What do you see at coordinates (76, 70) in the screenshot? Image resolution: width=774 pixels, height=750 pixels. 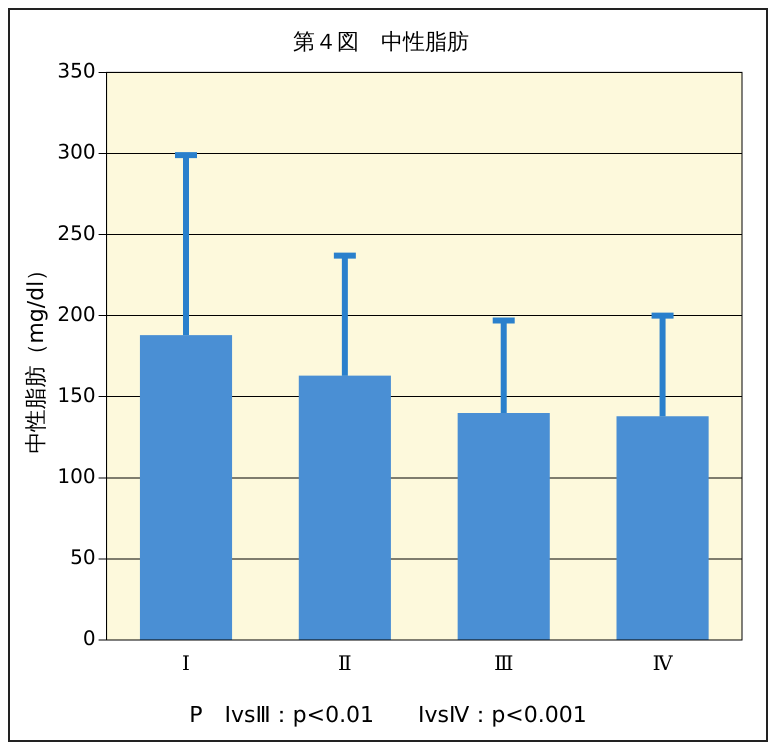 I see `y-tick-label: 350` at bounding box center [76, 70].